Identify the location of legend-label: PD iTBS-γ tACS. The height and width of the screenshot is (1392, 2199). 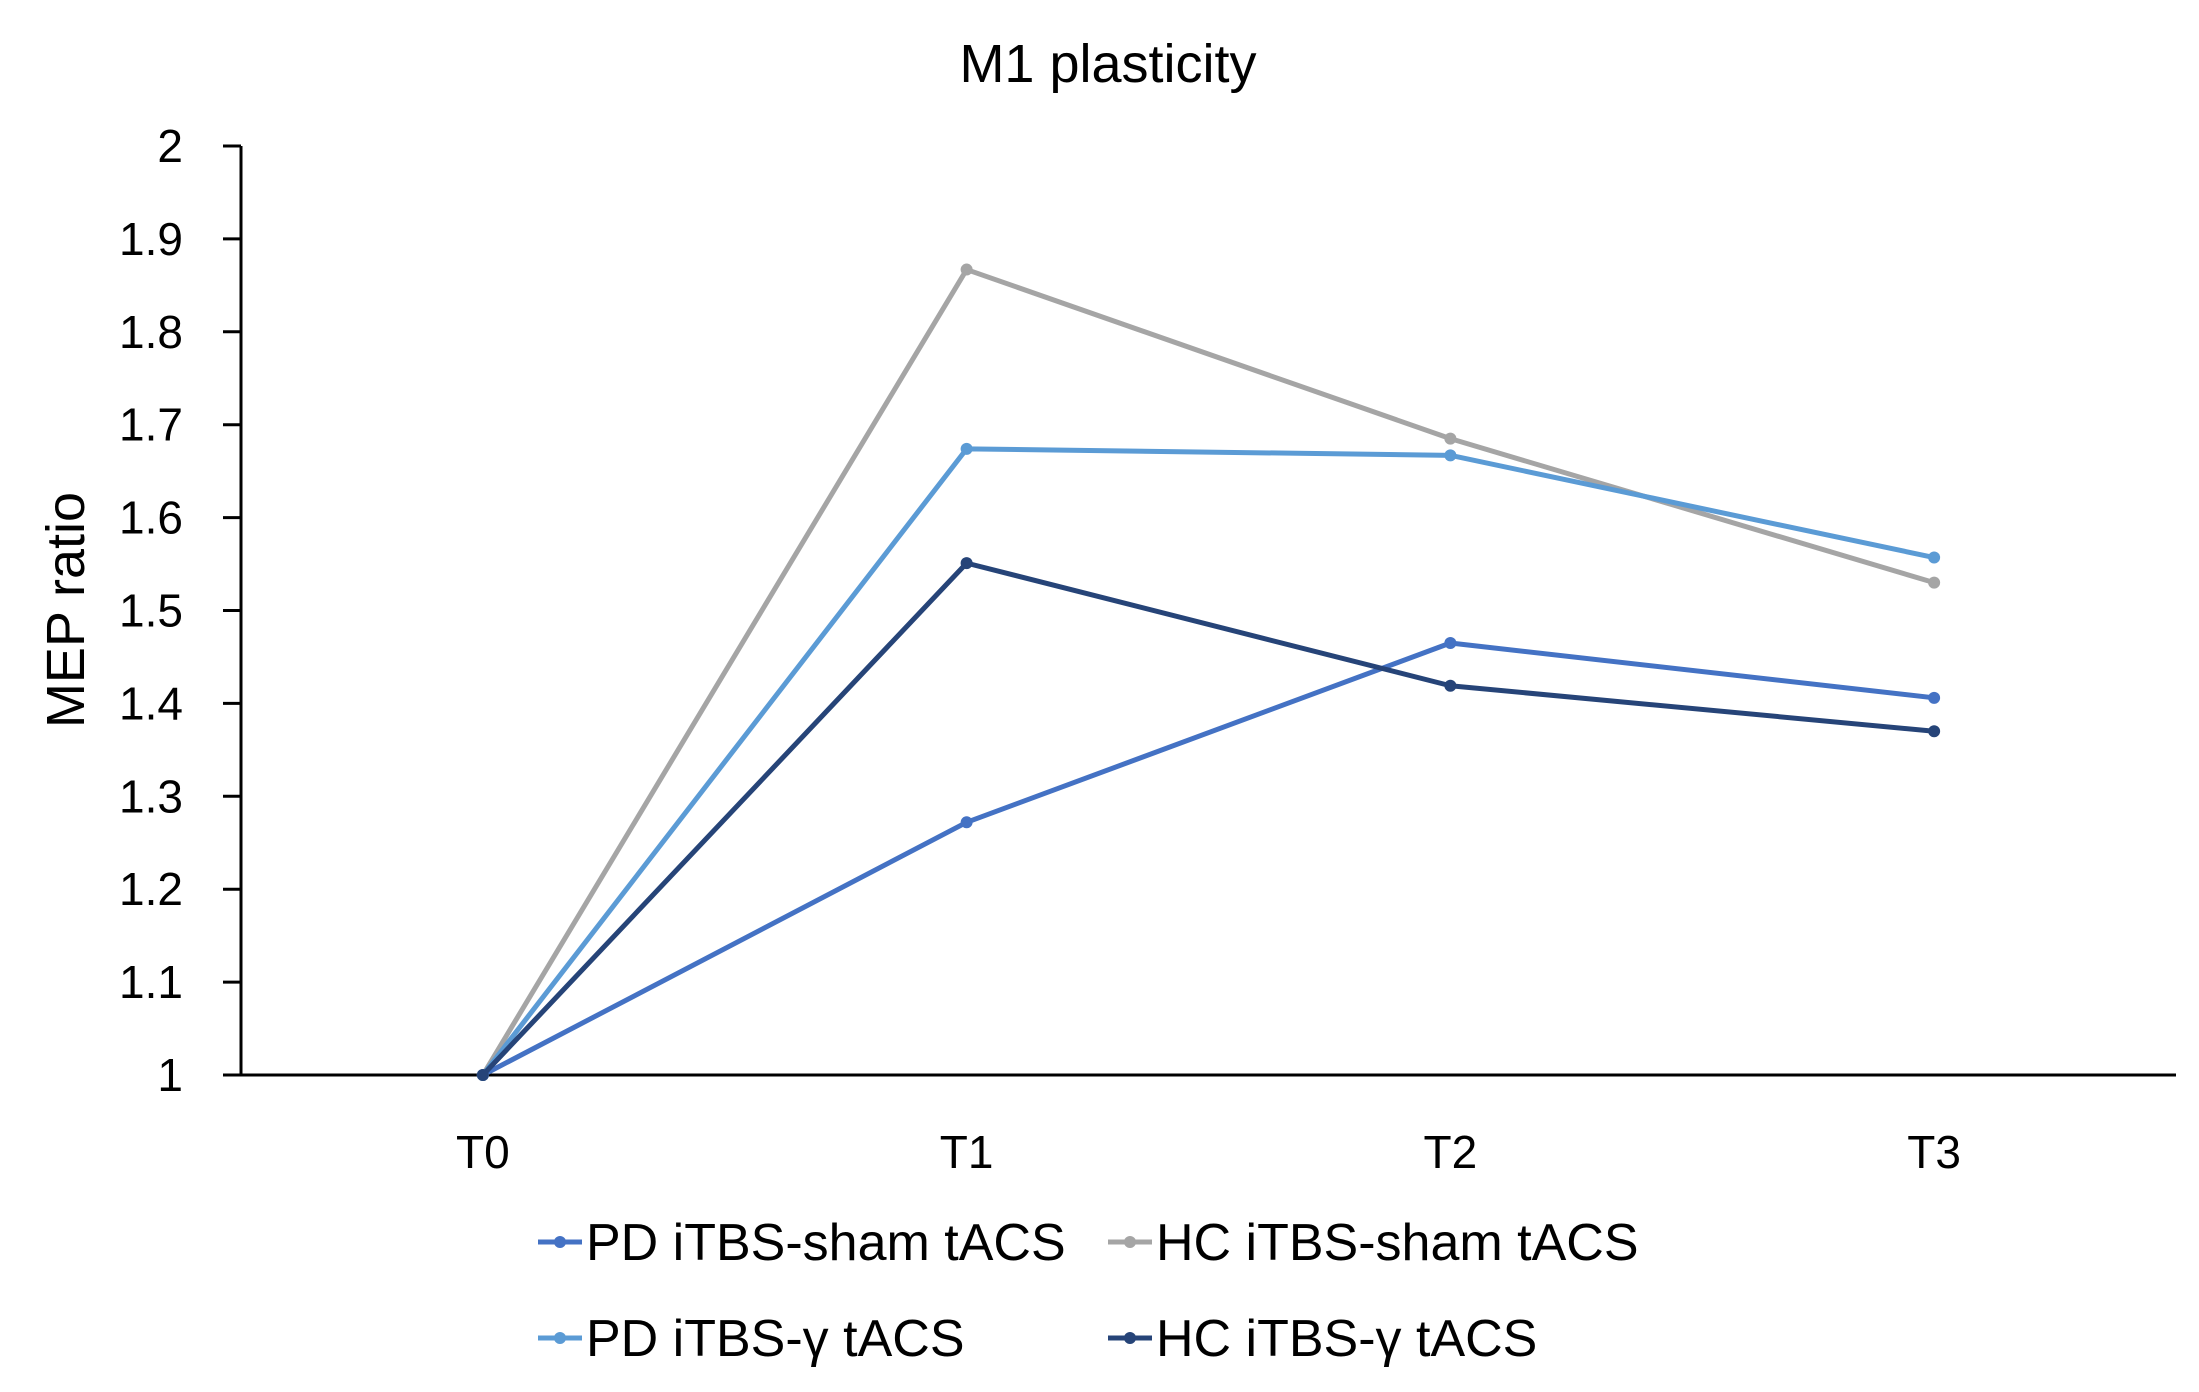
(775, 1339).